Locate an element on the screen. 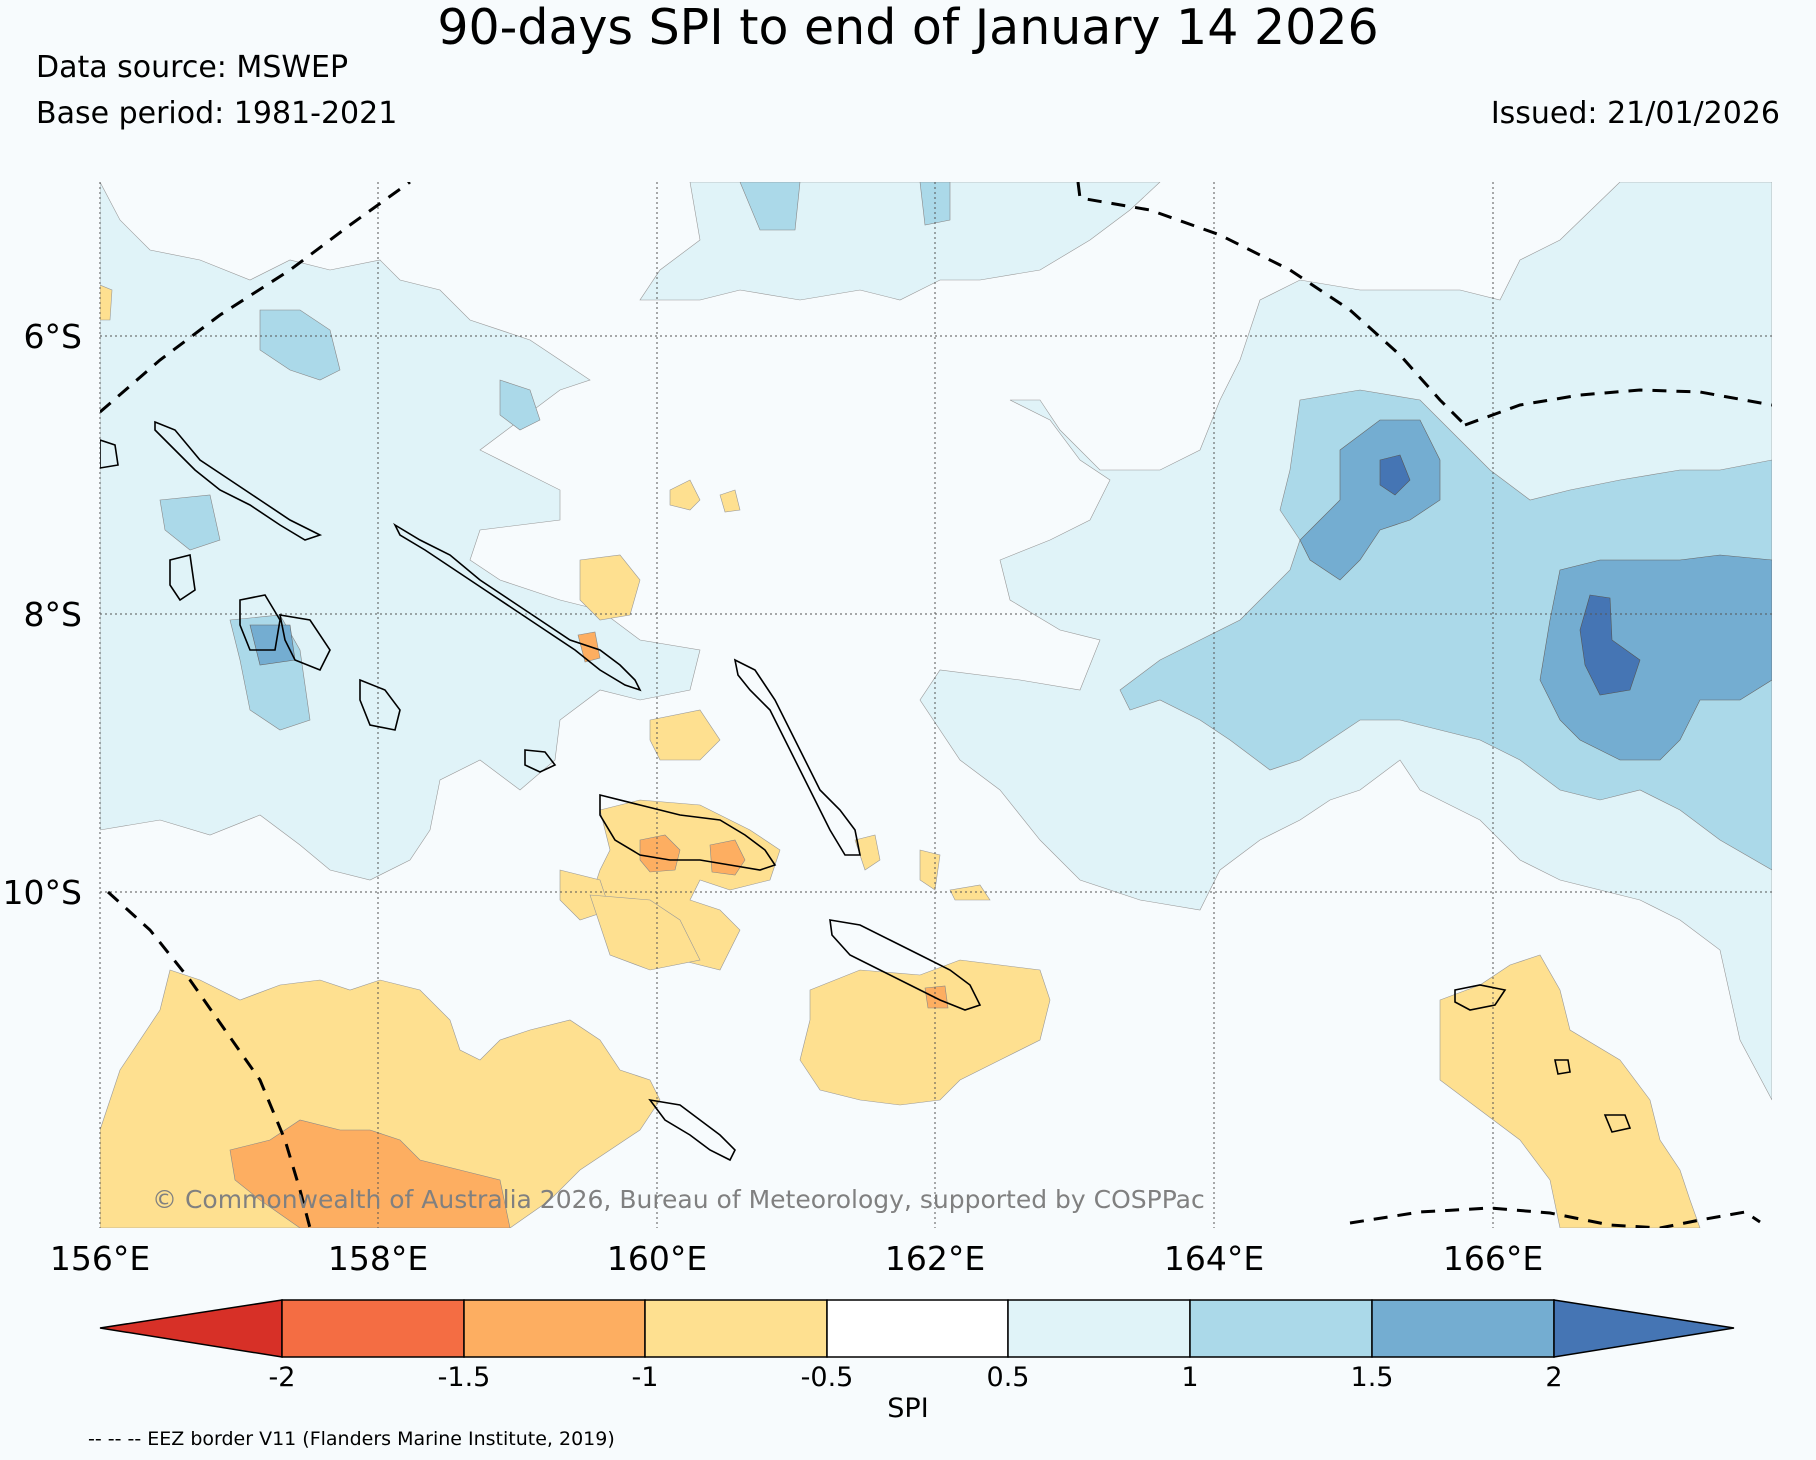 This screenshot has width=1816, height=1460. island-santa-cruz is located at coordinates (1480, 997).